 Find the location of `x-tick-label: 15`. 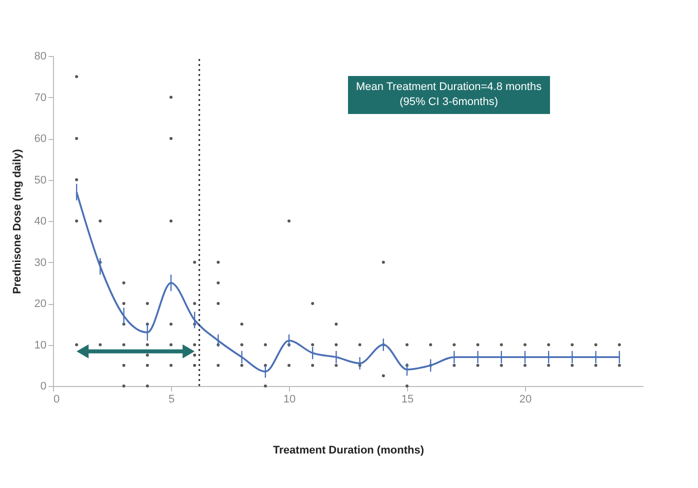

x-tick-label: 15 is located at coordinates (407, 400).